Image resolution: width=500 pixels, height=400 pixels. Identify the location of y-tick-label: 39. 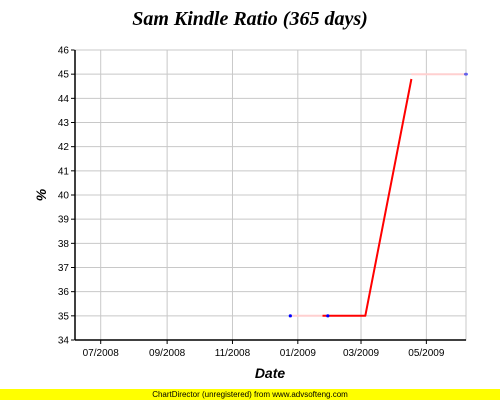
(64, 220).